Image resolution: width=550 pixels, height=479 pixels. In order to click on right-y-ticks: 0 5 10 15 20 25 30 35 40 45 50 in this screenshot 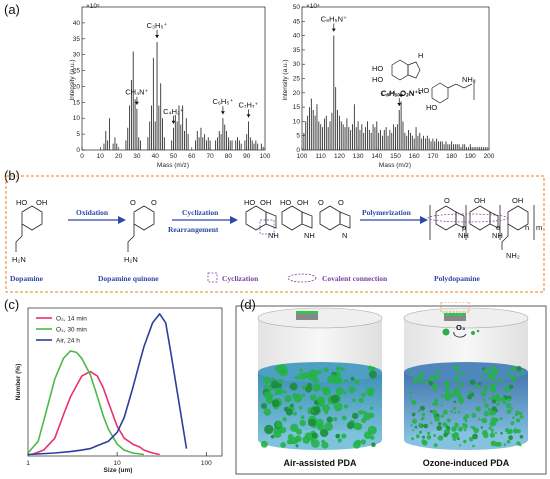, I will do `click(299, 79)`.